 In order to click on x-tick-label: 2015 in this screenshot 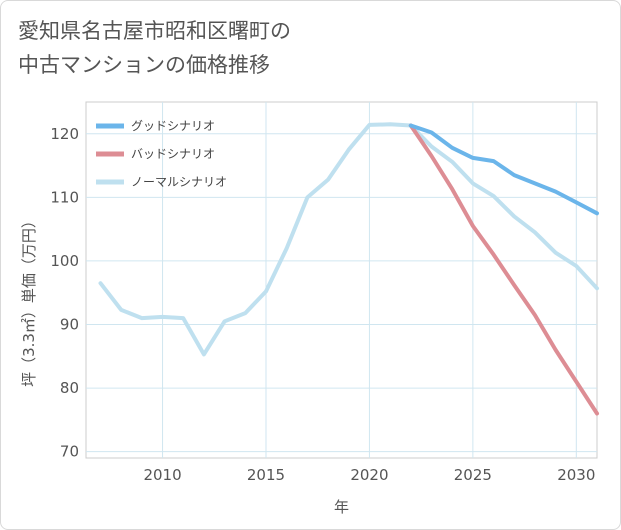, I will do `click(266, 475)`.